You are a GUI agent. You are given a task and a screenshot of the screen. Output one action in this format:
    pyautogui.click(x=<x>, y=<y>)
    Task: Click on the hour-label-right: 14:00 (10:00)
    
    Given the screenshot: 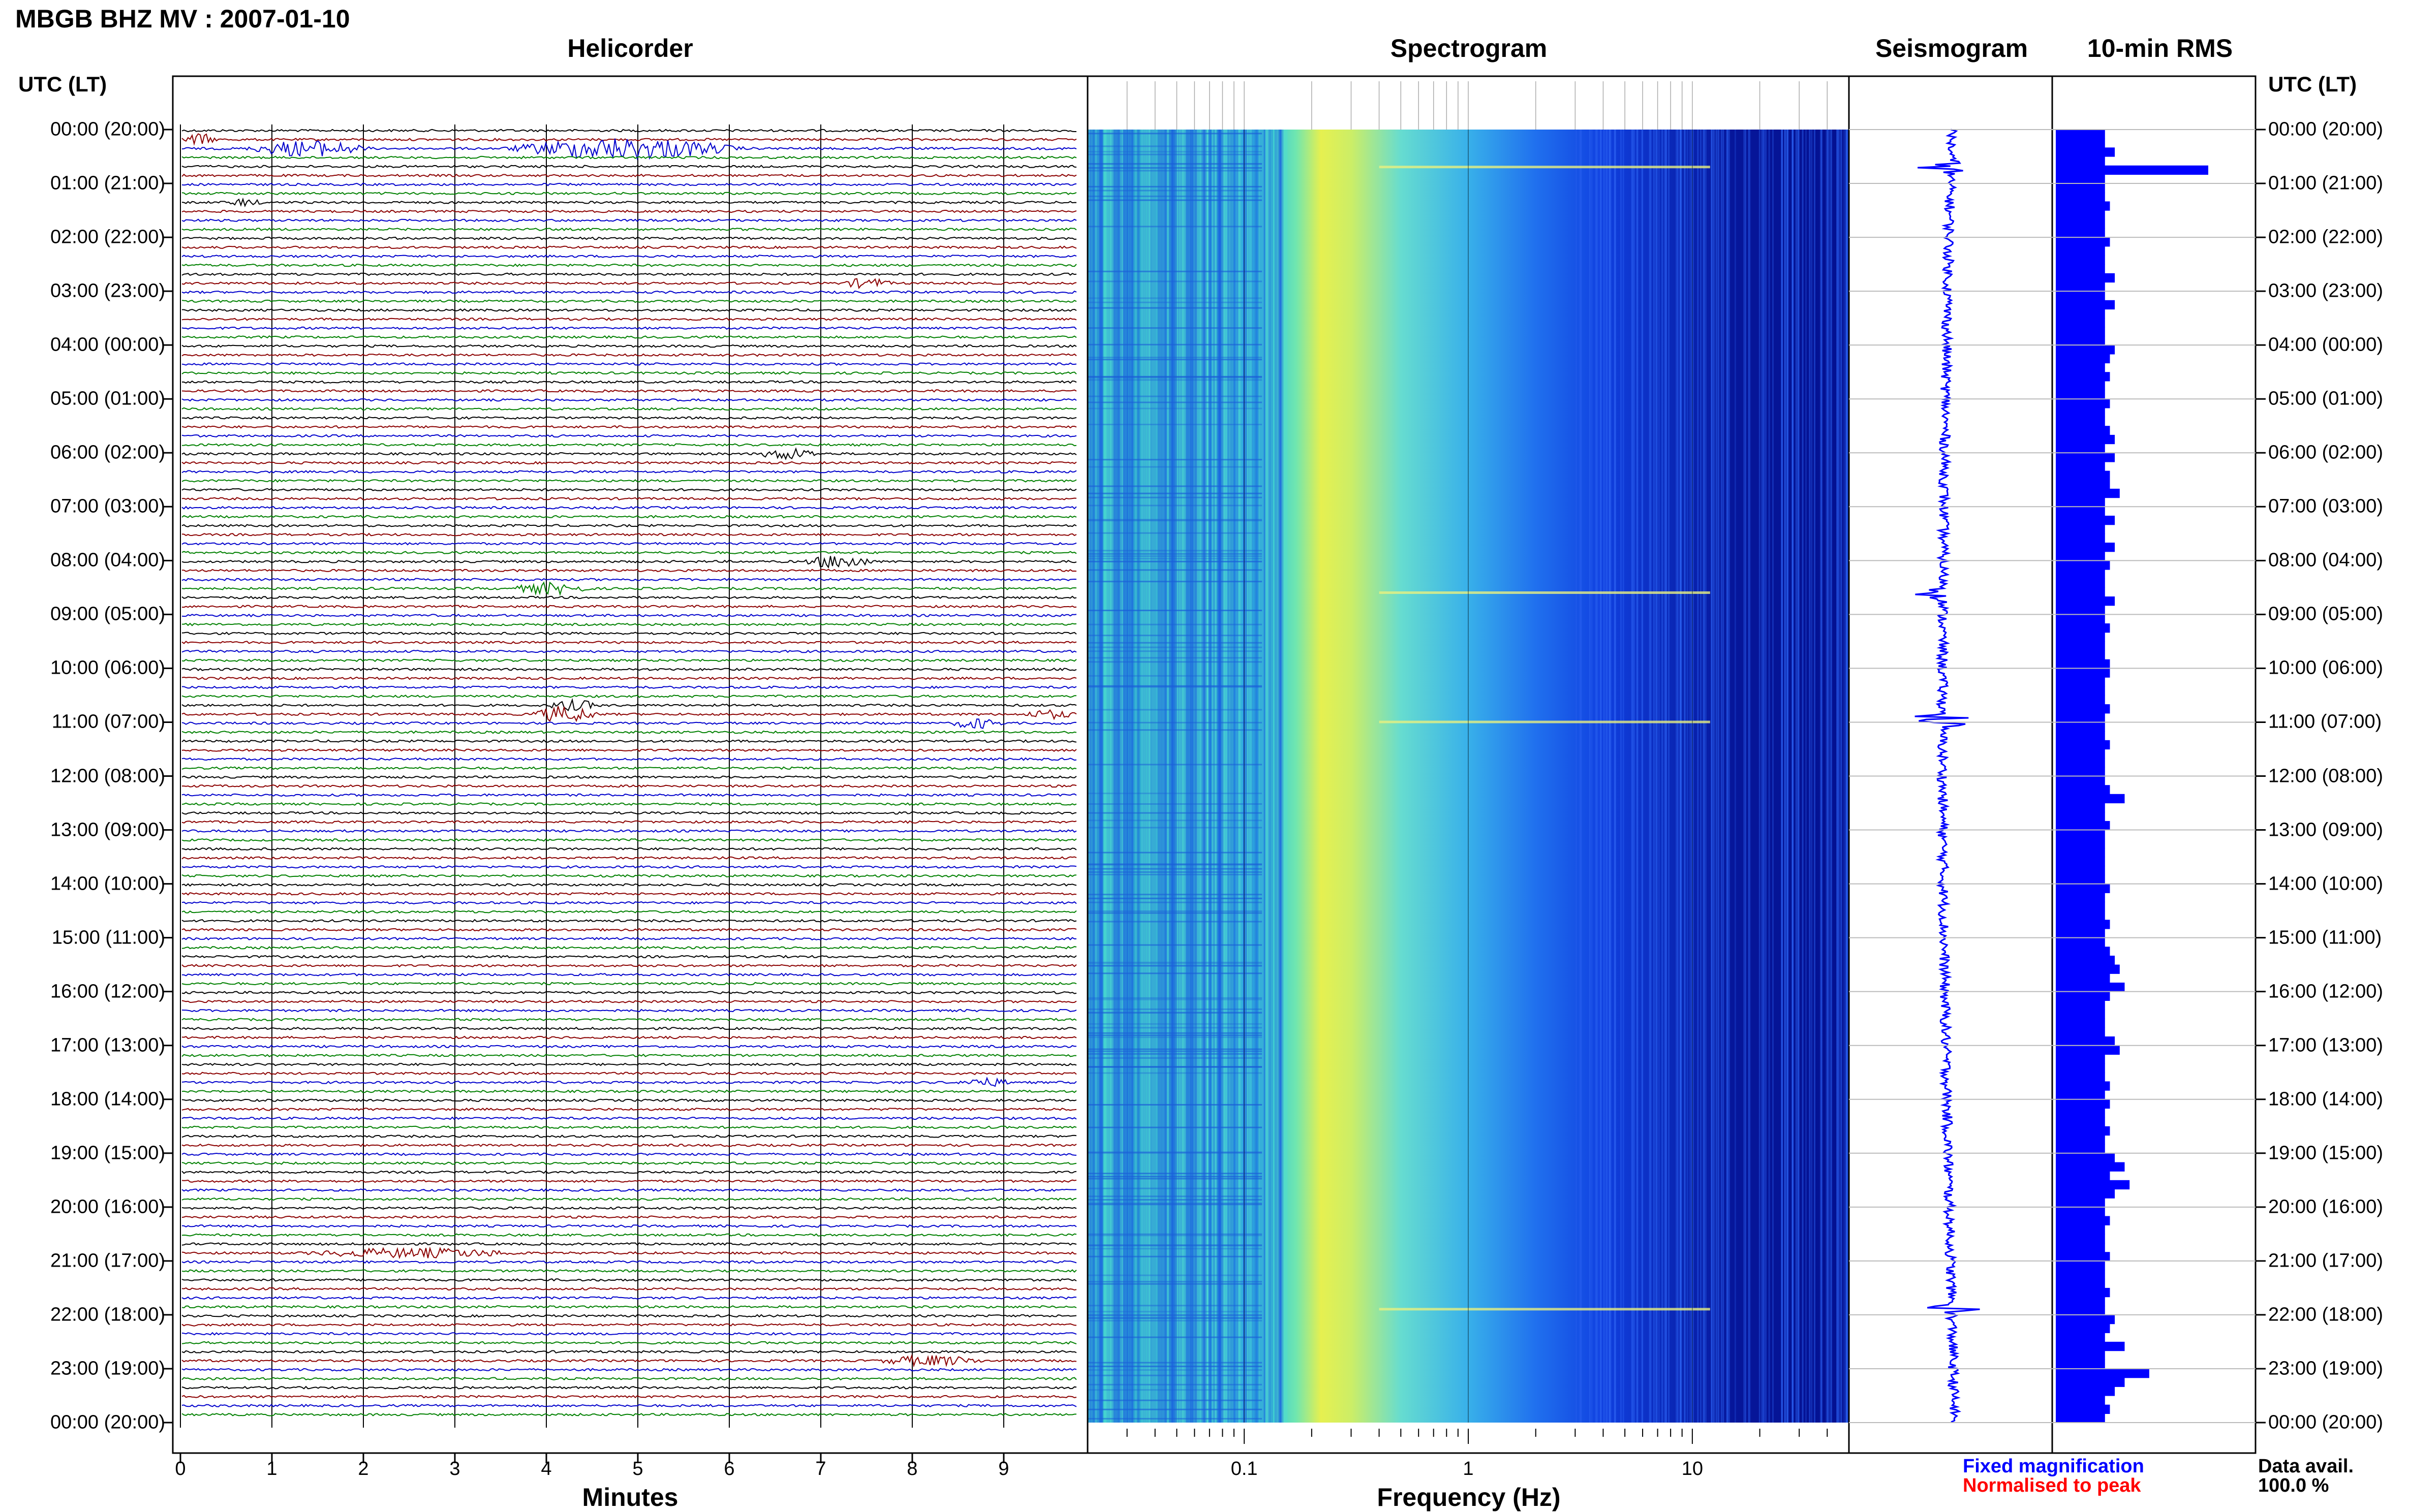 What is the action you would take?
    pyautogui.click(x=2326, y=884)
    